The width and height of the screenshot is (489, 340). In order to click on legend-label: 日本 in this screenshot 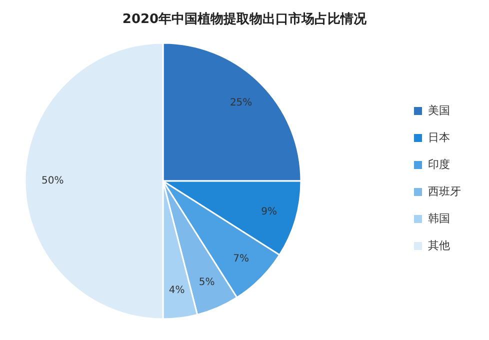, I will do `click(439, 138)`.